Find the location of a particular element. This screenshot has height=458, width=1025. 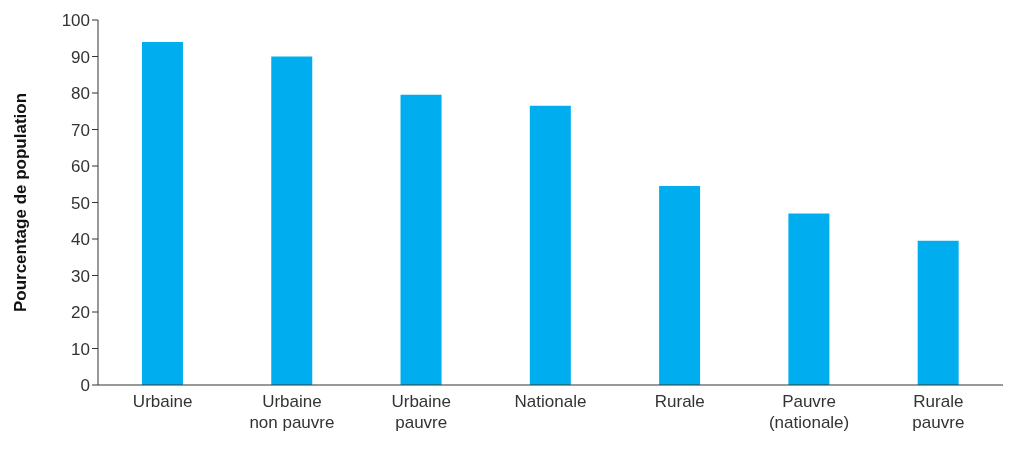

y-tick-label: 0 is located at coordinates (85, 386).